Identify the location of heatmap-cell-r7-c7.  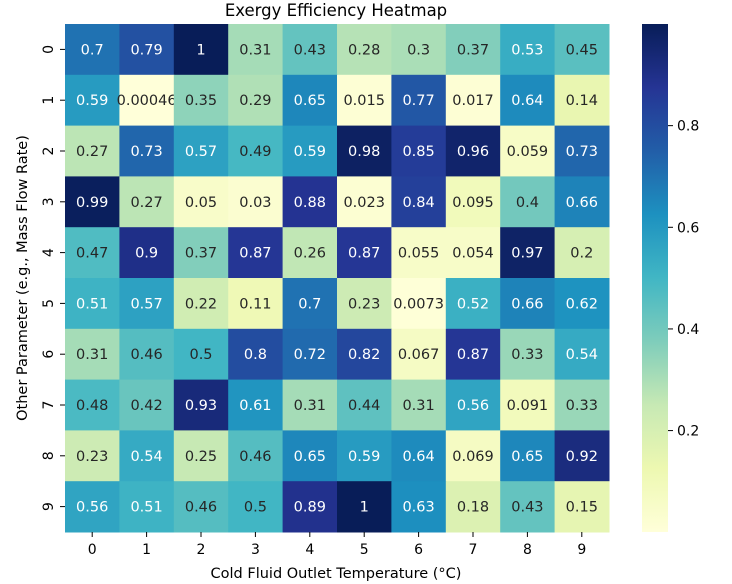
(473, 405).